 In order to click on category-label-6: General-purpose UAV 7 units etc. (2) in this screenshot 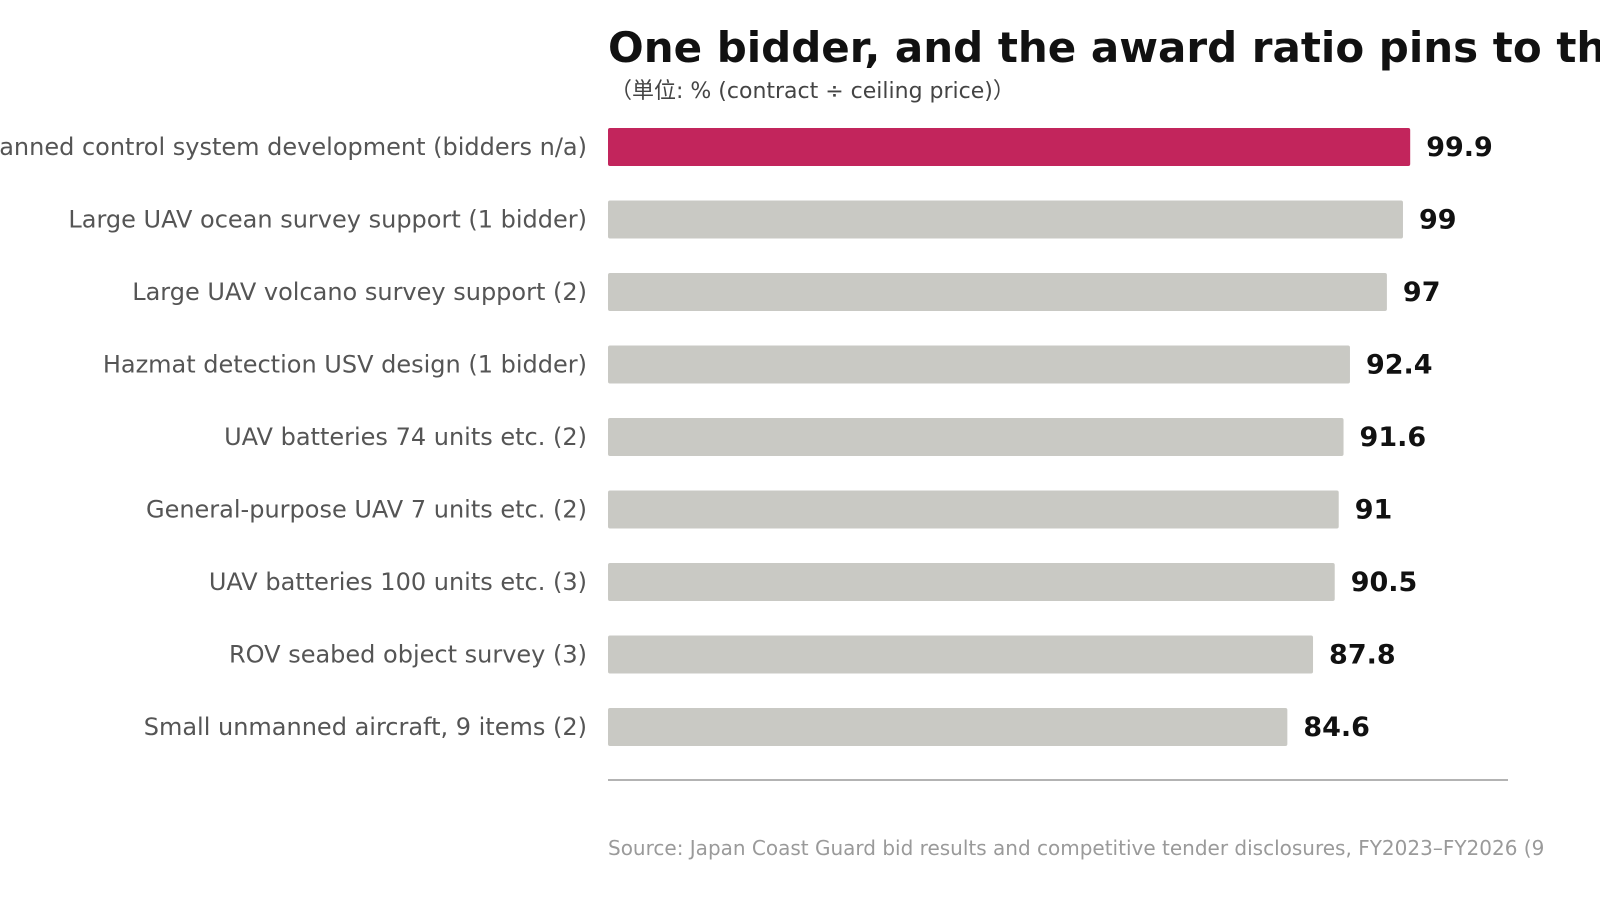, I will do `click(366, 510)`.